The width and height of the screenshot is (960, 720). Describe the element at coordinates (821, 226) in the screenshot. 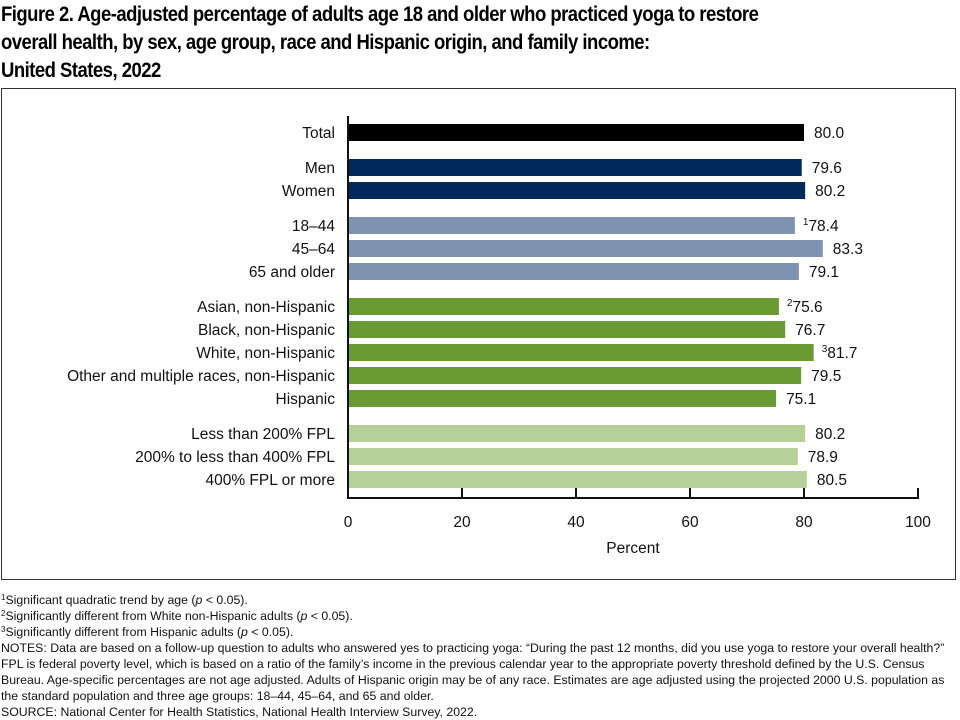

I see `value-label: 178.4` at that location.